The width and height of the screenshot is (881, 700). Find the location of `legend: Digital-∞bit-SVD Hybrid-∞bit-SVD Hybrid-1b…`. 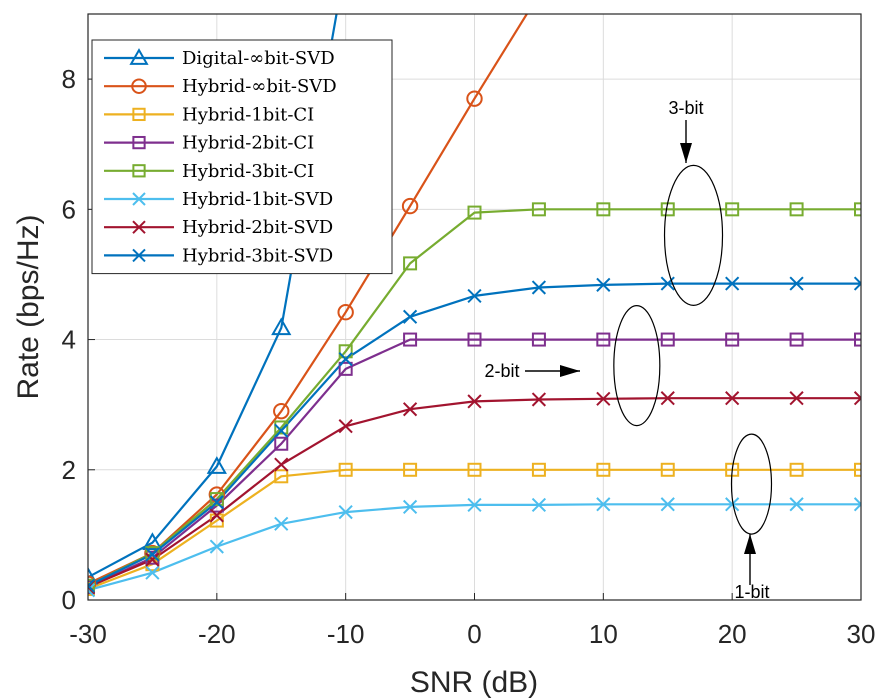

legend: Digital-∞bit-SVD Hybrid-∞bit-SVD Hybrid-1b… is located at coordinates (242, 157).